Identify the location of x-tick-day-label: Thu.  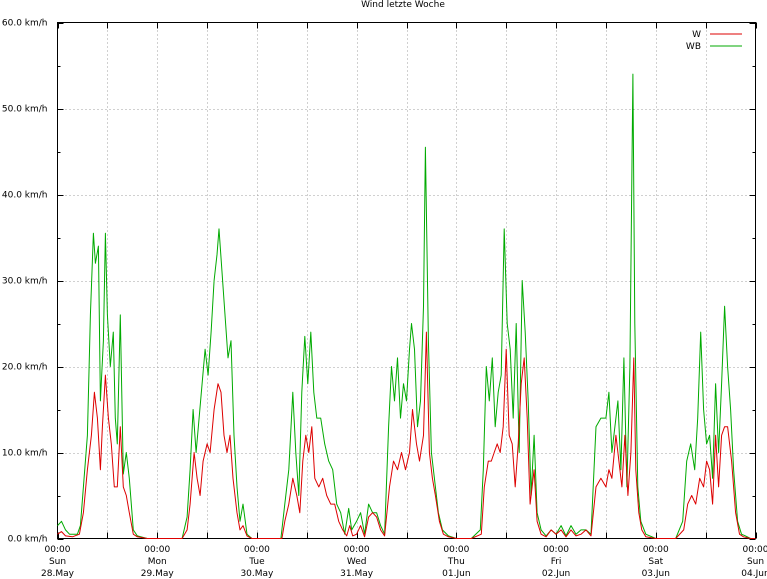
(456, 562).